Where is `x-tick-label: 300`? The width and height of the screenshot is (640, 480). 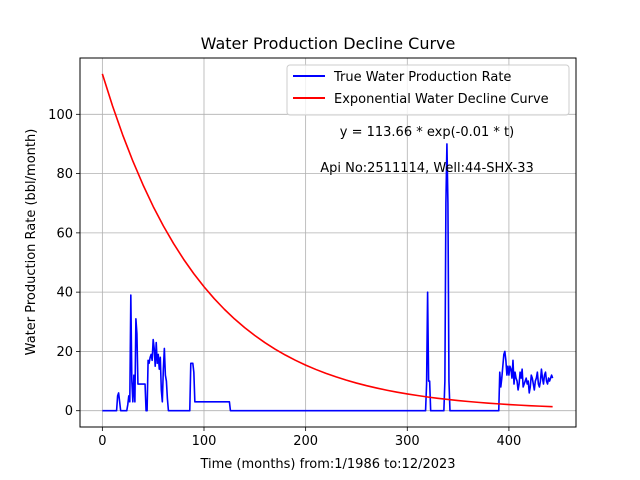 x-tick-label: 300 is located at coordinates (407, 441).